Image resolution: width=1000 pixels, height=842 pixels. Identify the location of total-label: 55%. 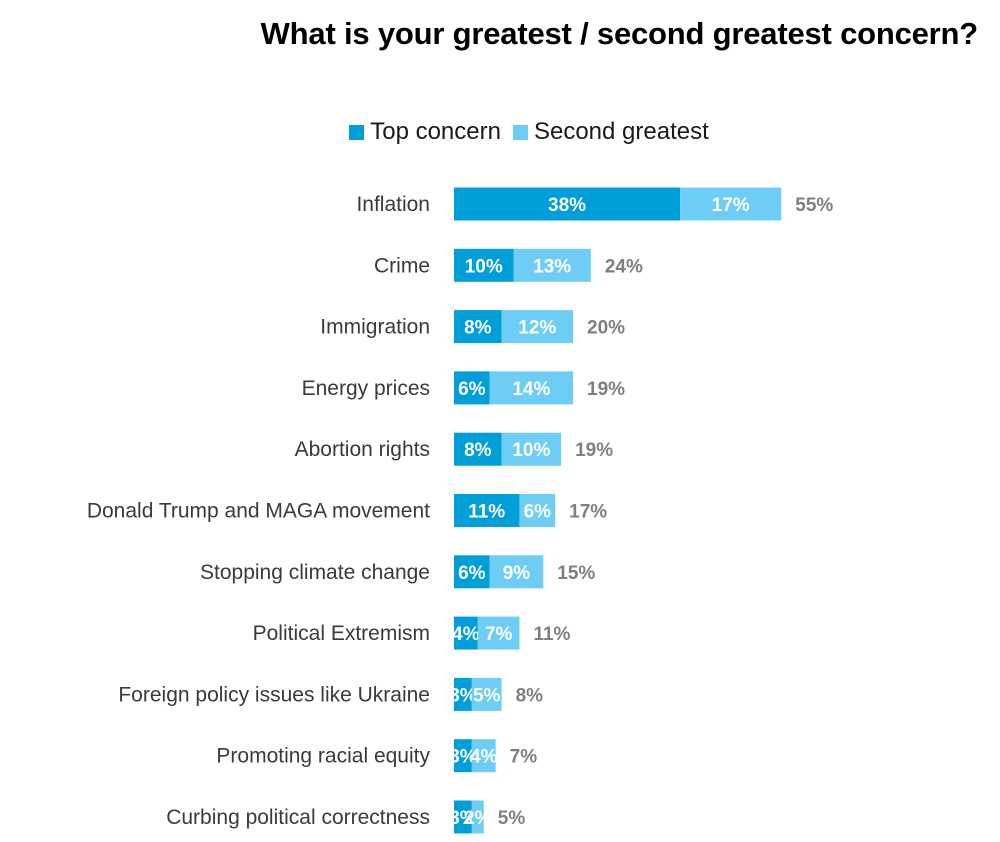
(814, 205).